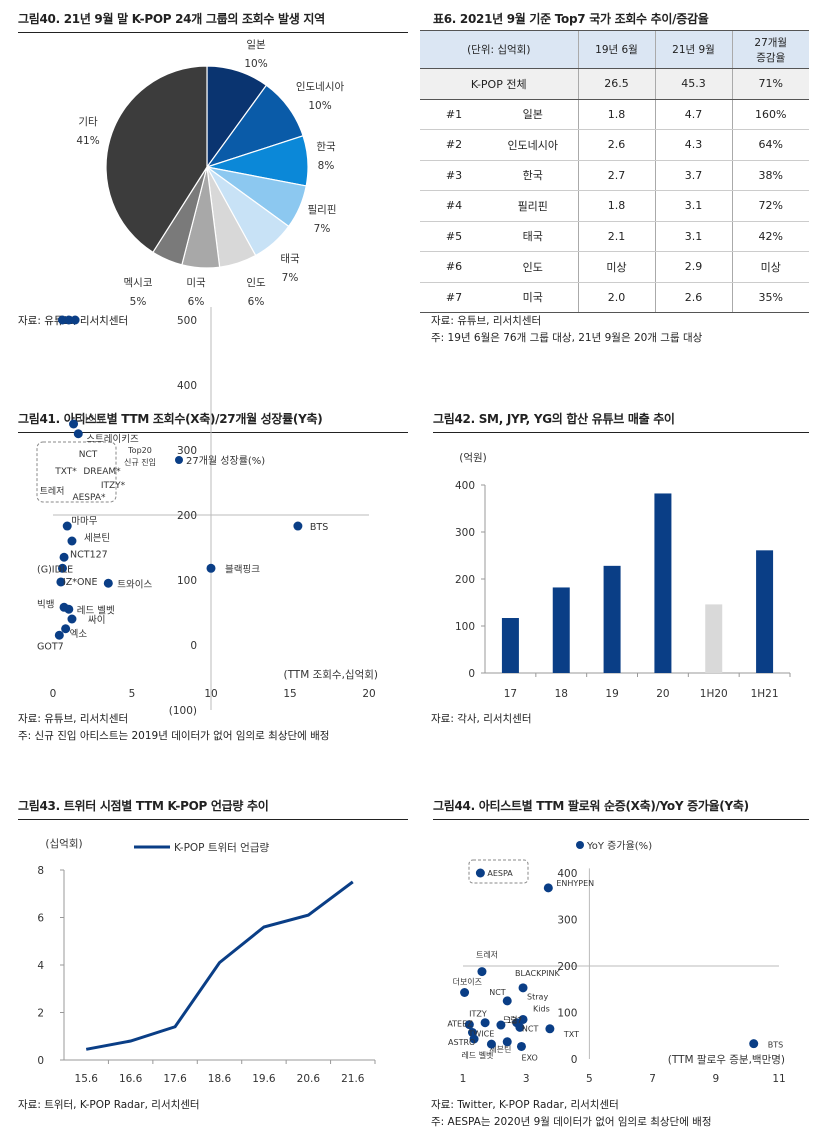 The image size is (825, 1135). I want to click on table6-cell: 2.6, so click(693, 297).